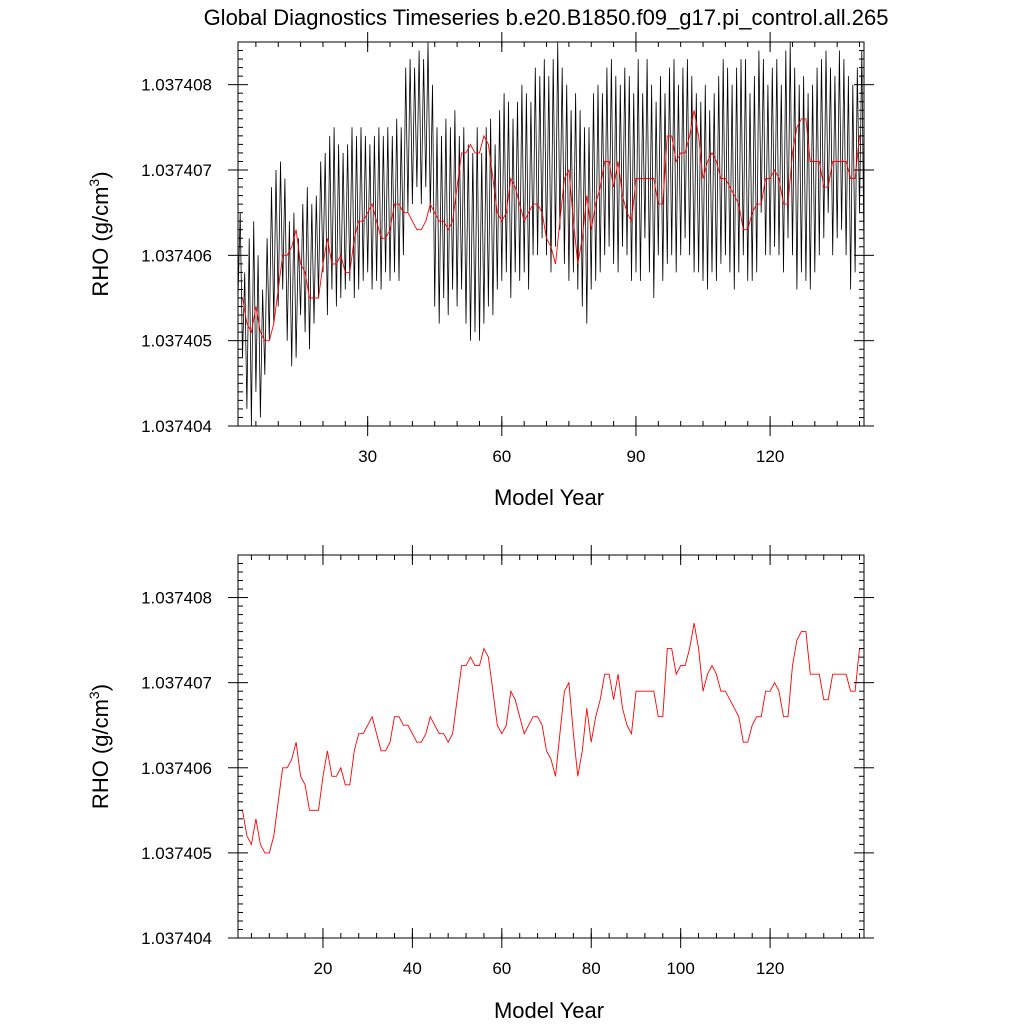 This screenshot has height=1024, width=1024. Describe the element at coordinates (322, 968) in the screenshot. I see `x-tick-label: 20` at that location.